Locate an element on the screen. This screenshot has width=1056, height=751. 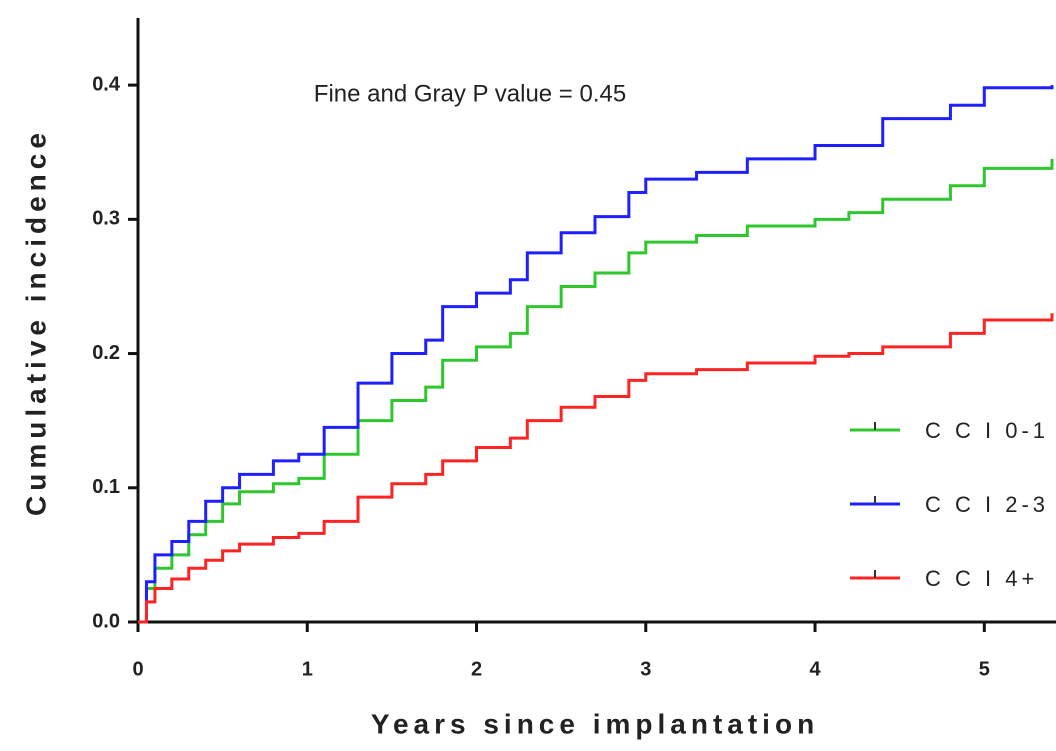
x-tick-label: 5 is located at coordinates (984, 669).